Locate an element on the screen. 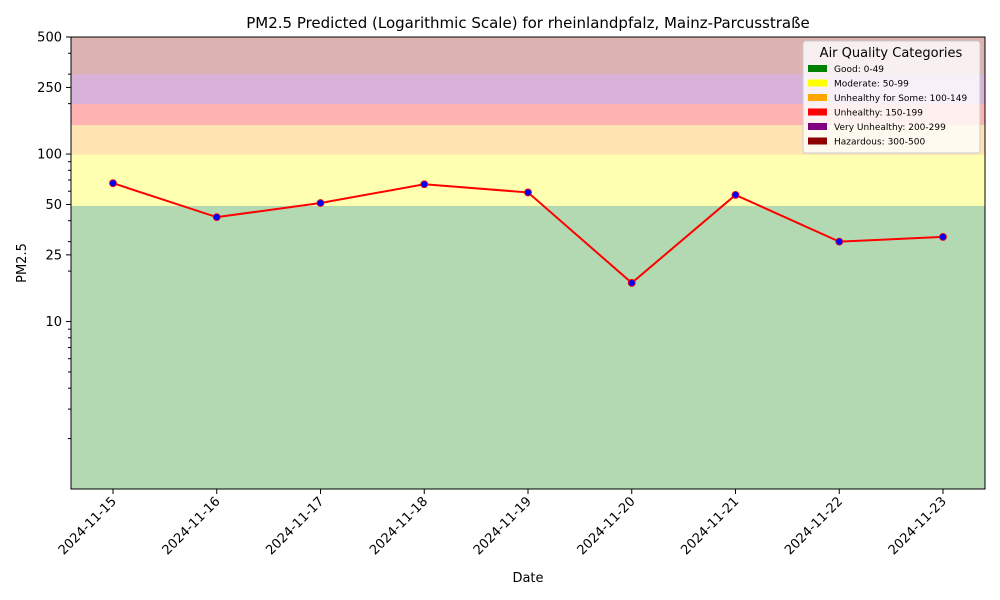 This screenshot has width=1000, height=600. x-tick-label: 2024-11-17 is located at coordinates (295, 526).